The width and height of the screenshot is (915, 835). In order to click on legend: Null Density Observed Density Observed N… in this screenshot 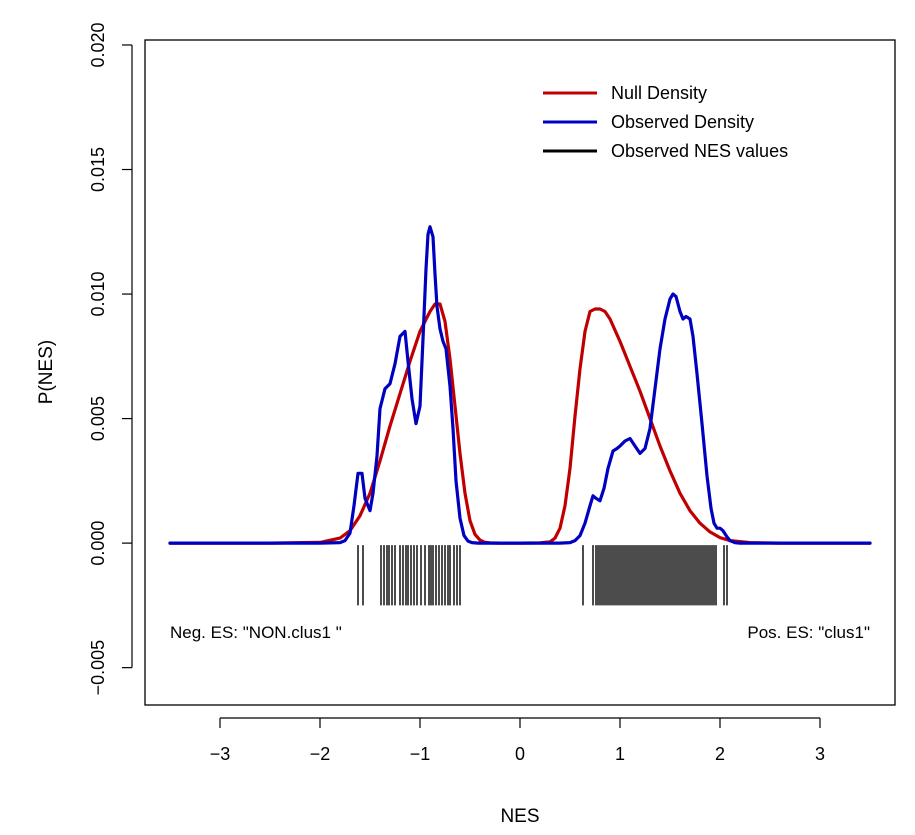, I will do `click(665, 122)`.